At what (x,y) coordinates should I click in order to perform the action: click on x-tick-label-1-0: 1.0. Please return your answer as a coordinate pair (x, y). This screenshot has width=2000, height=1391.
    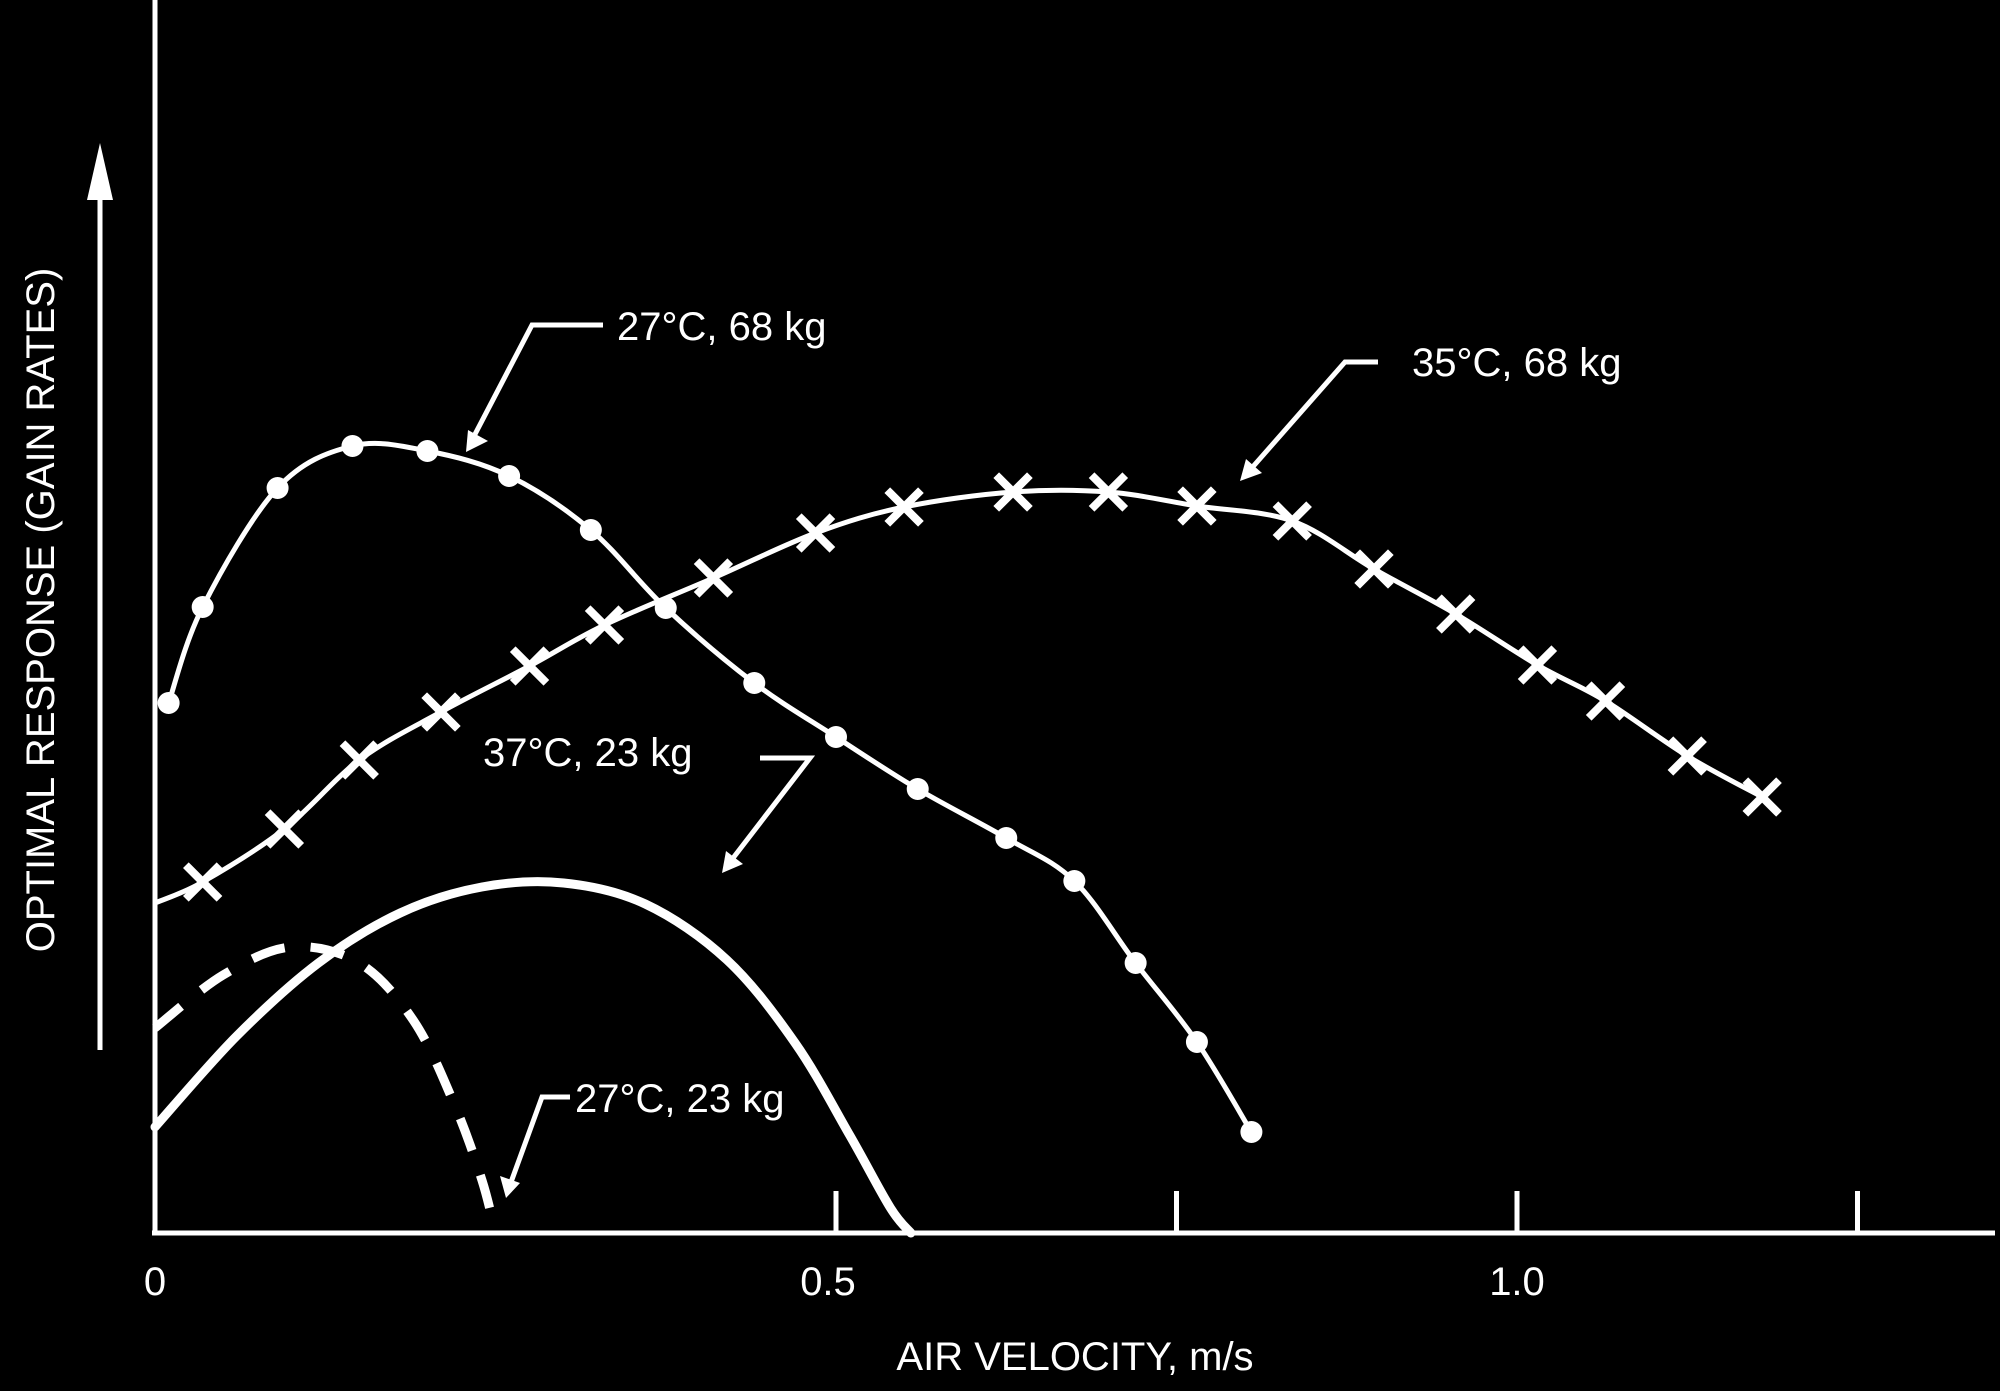
    Looking at the image, I should click on (1517, 1282).